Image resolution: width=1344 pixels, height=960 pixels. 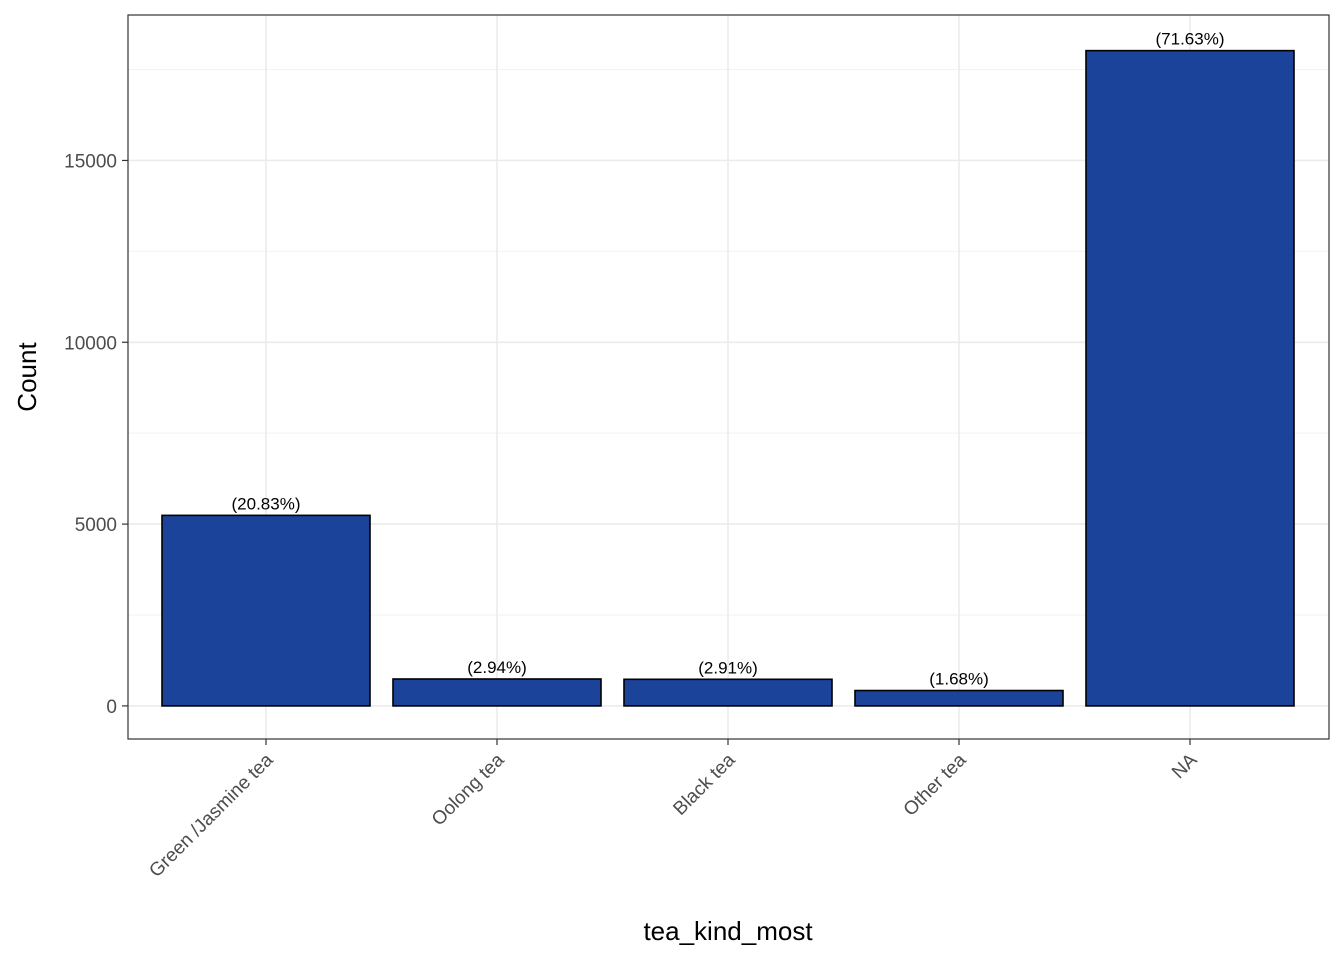 What do you see at coordinates (1185, 766) in the screenshot?
I see `x-tick-label: NA` at bounding box center [1185, 766].